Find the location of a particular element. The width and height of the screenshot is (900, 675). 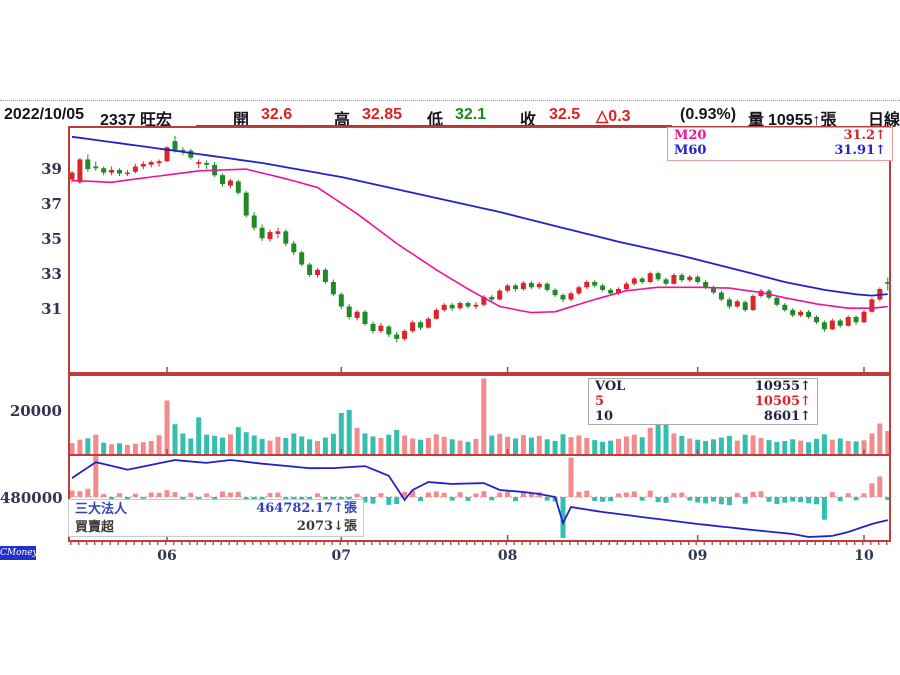

vol-ma10-label: 10 is located at coordinates (604, 416).